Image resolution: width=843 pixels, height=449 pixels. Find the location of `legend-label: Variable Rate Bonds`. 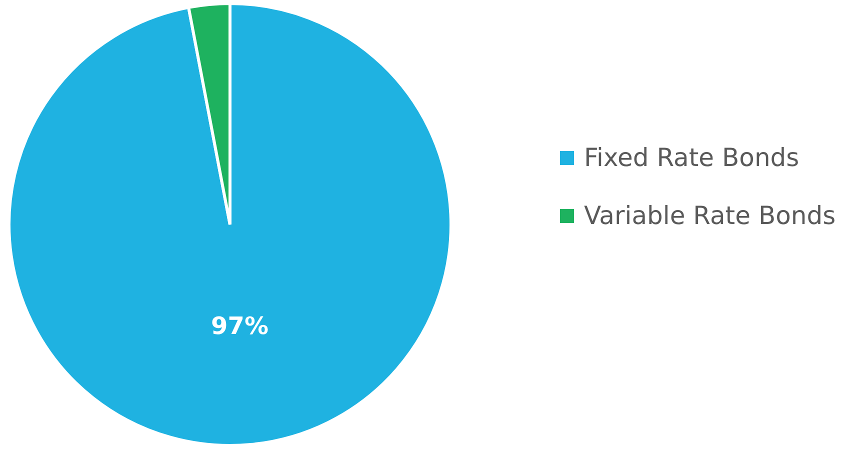

legend-label: Variable Rate Bonds is located at coordinates (710, 216).